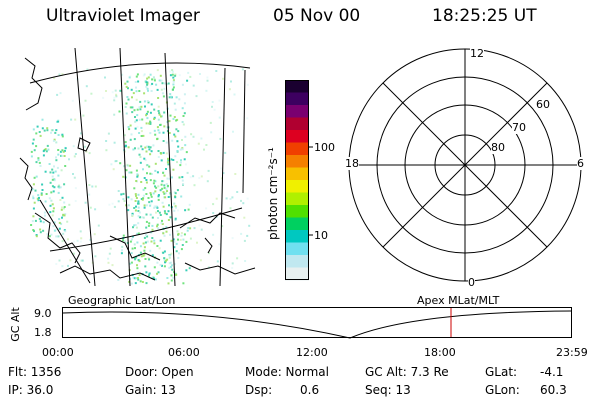 This screenshot has height=400, width=600. I want to click on polar-lat-70: 70, so click(519, 127).